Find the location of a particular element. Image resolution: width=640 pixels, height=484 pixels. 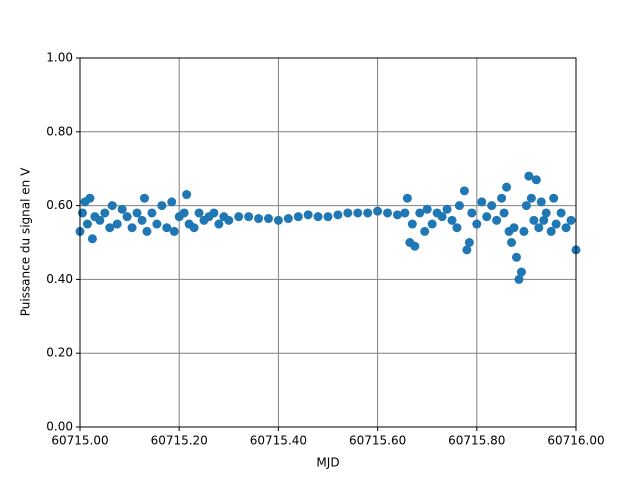

x-tick-label: 60715.40 is located at coordinates (278, 441).